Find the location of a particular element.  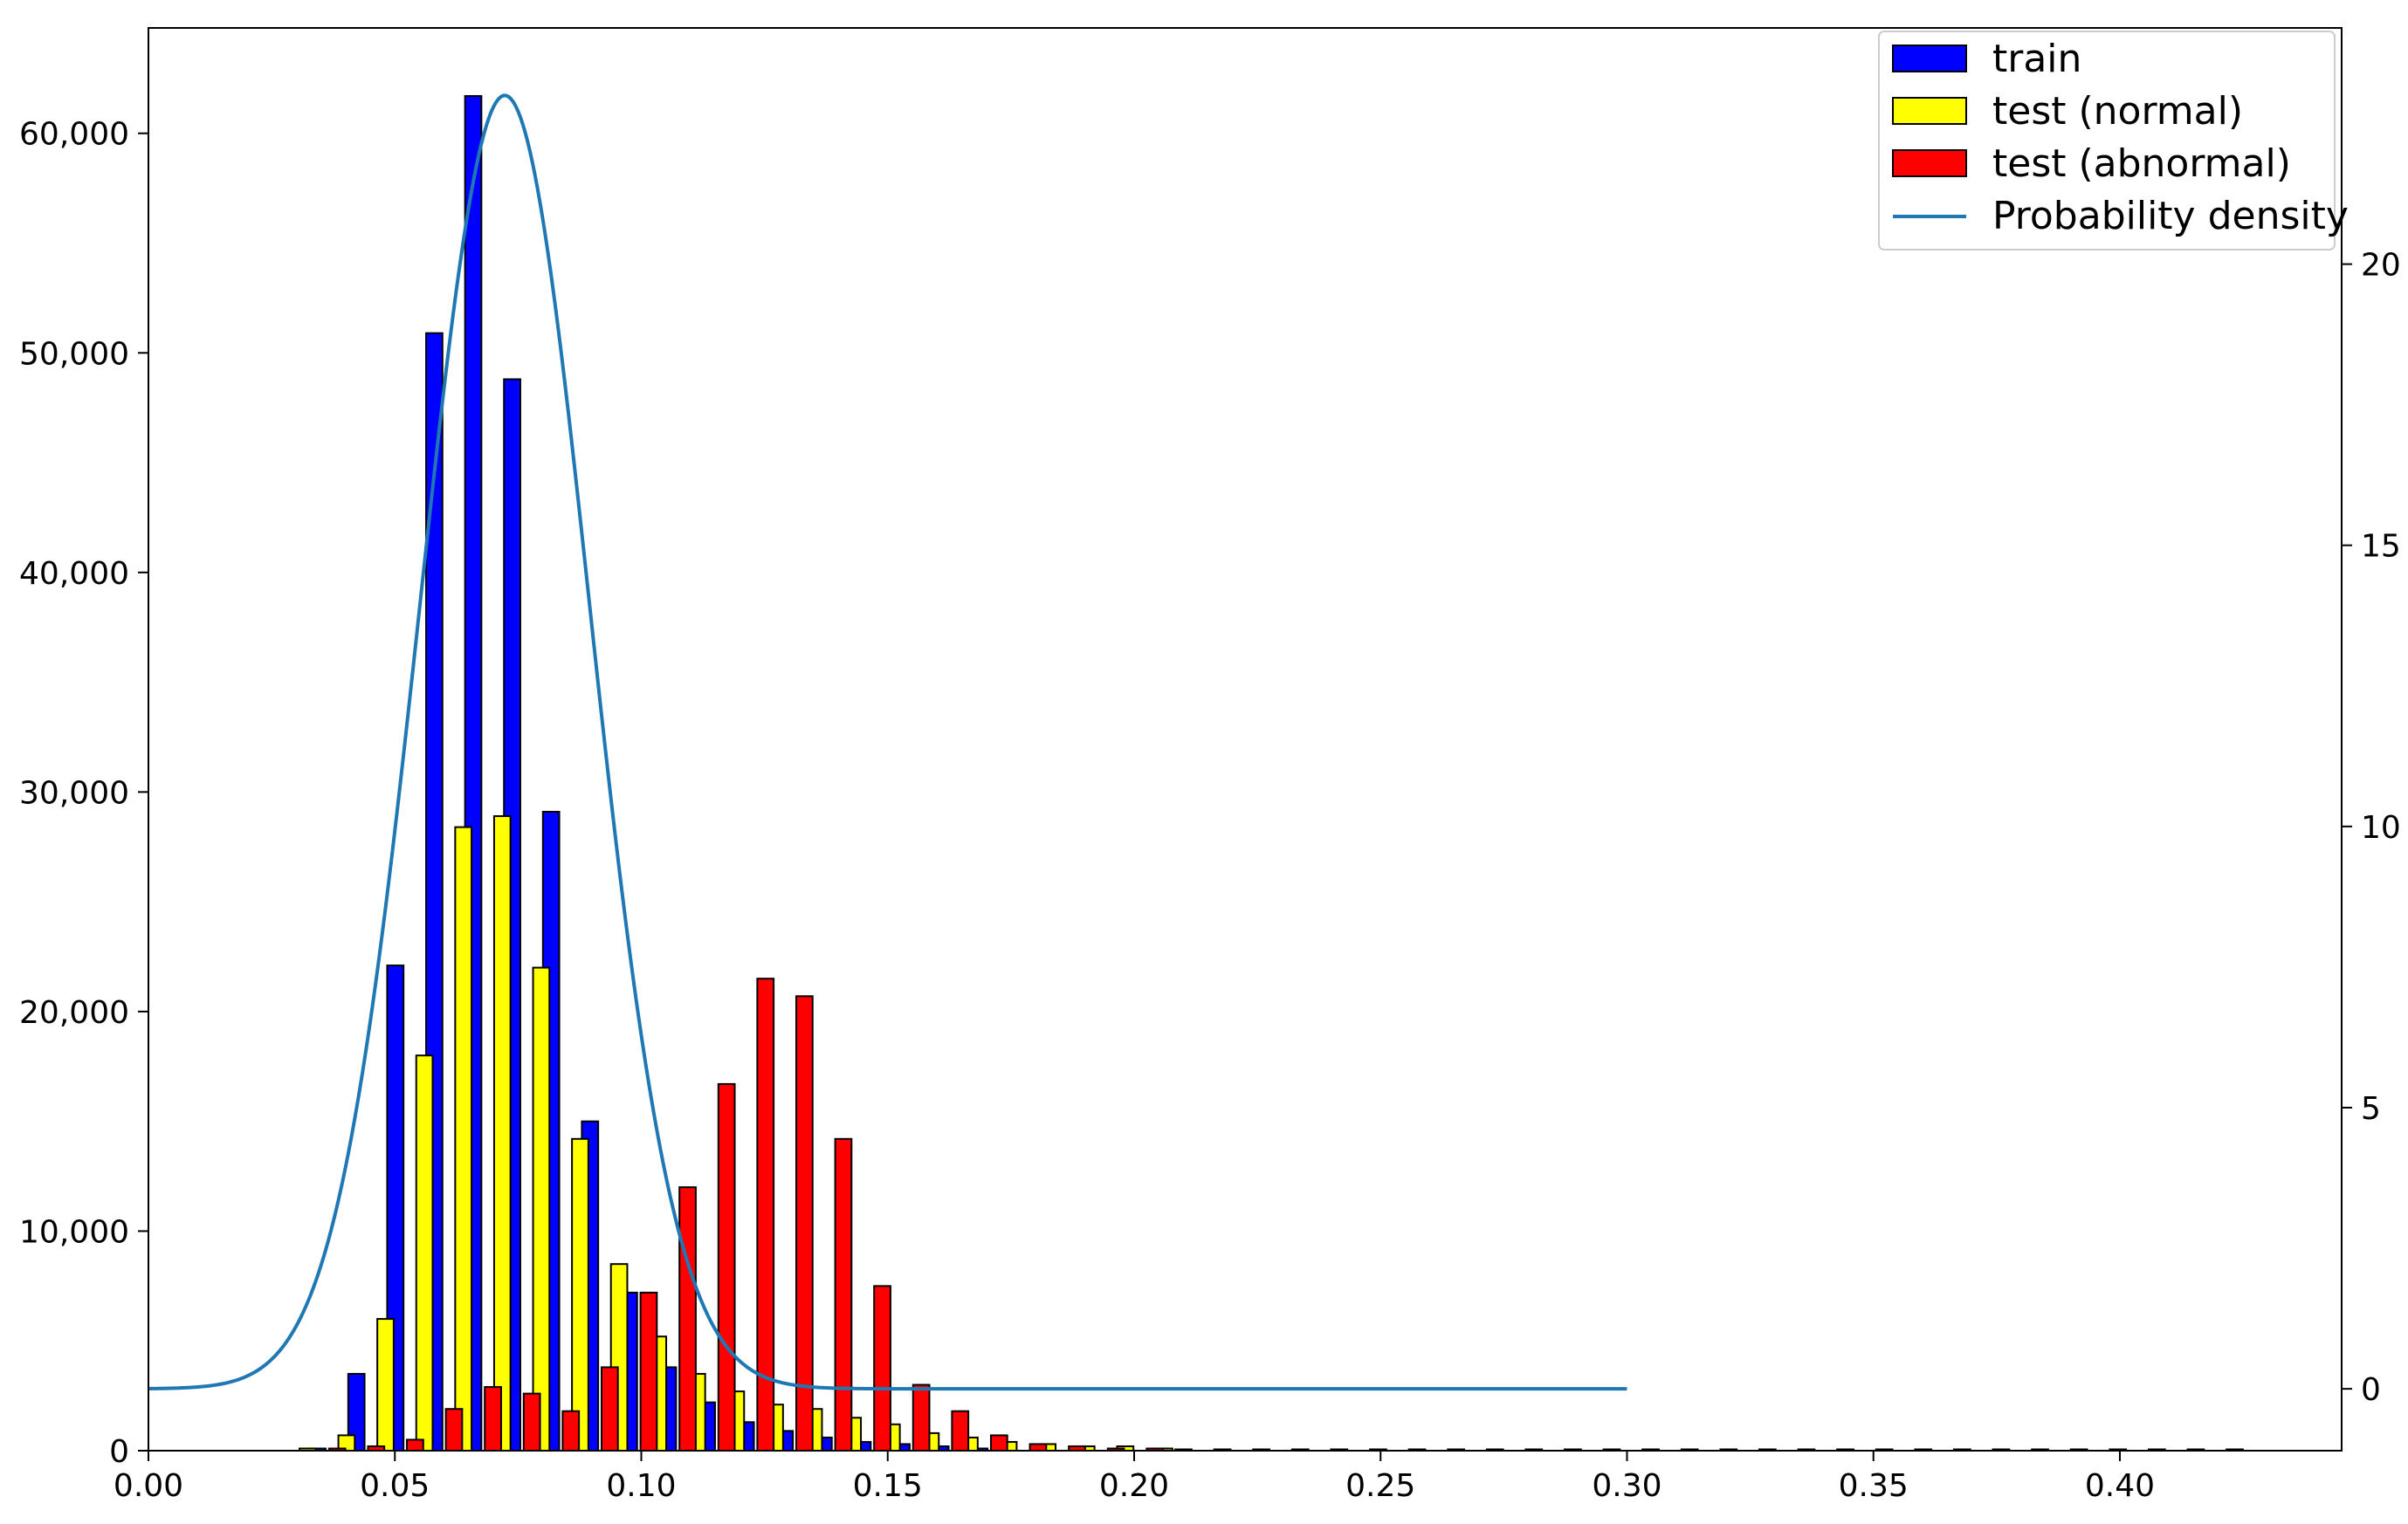

y2-tick-label: 15 is located at coordinates (2381, 547).